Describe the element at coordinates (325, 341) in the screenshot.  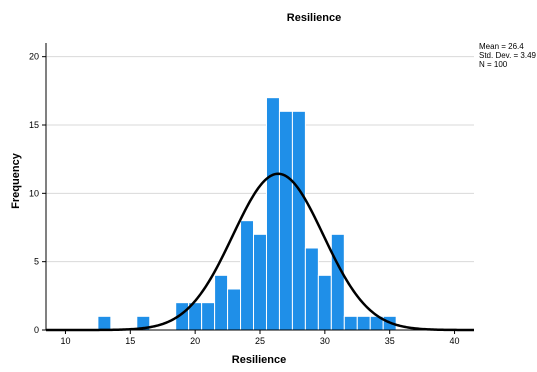
I see `x-tick-label: 30` at that location.